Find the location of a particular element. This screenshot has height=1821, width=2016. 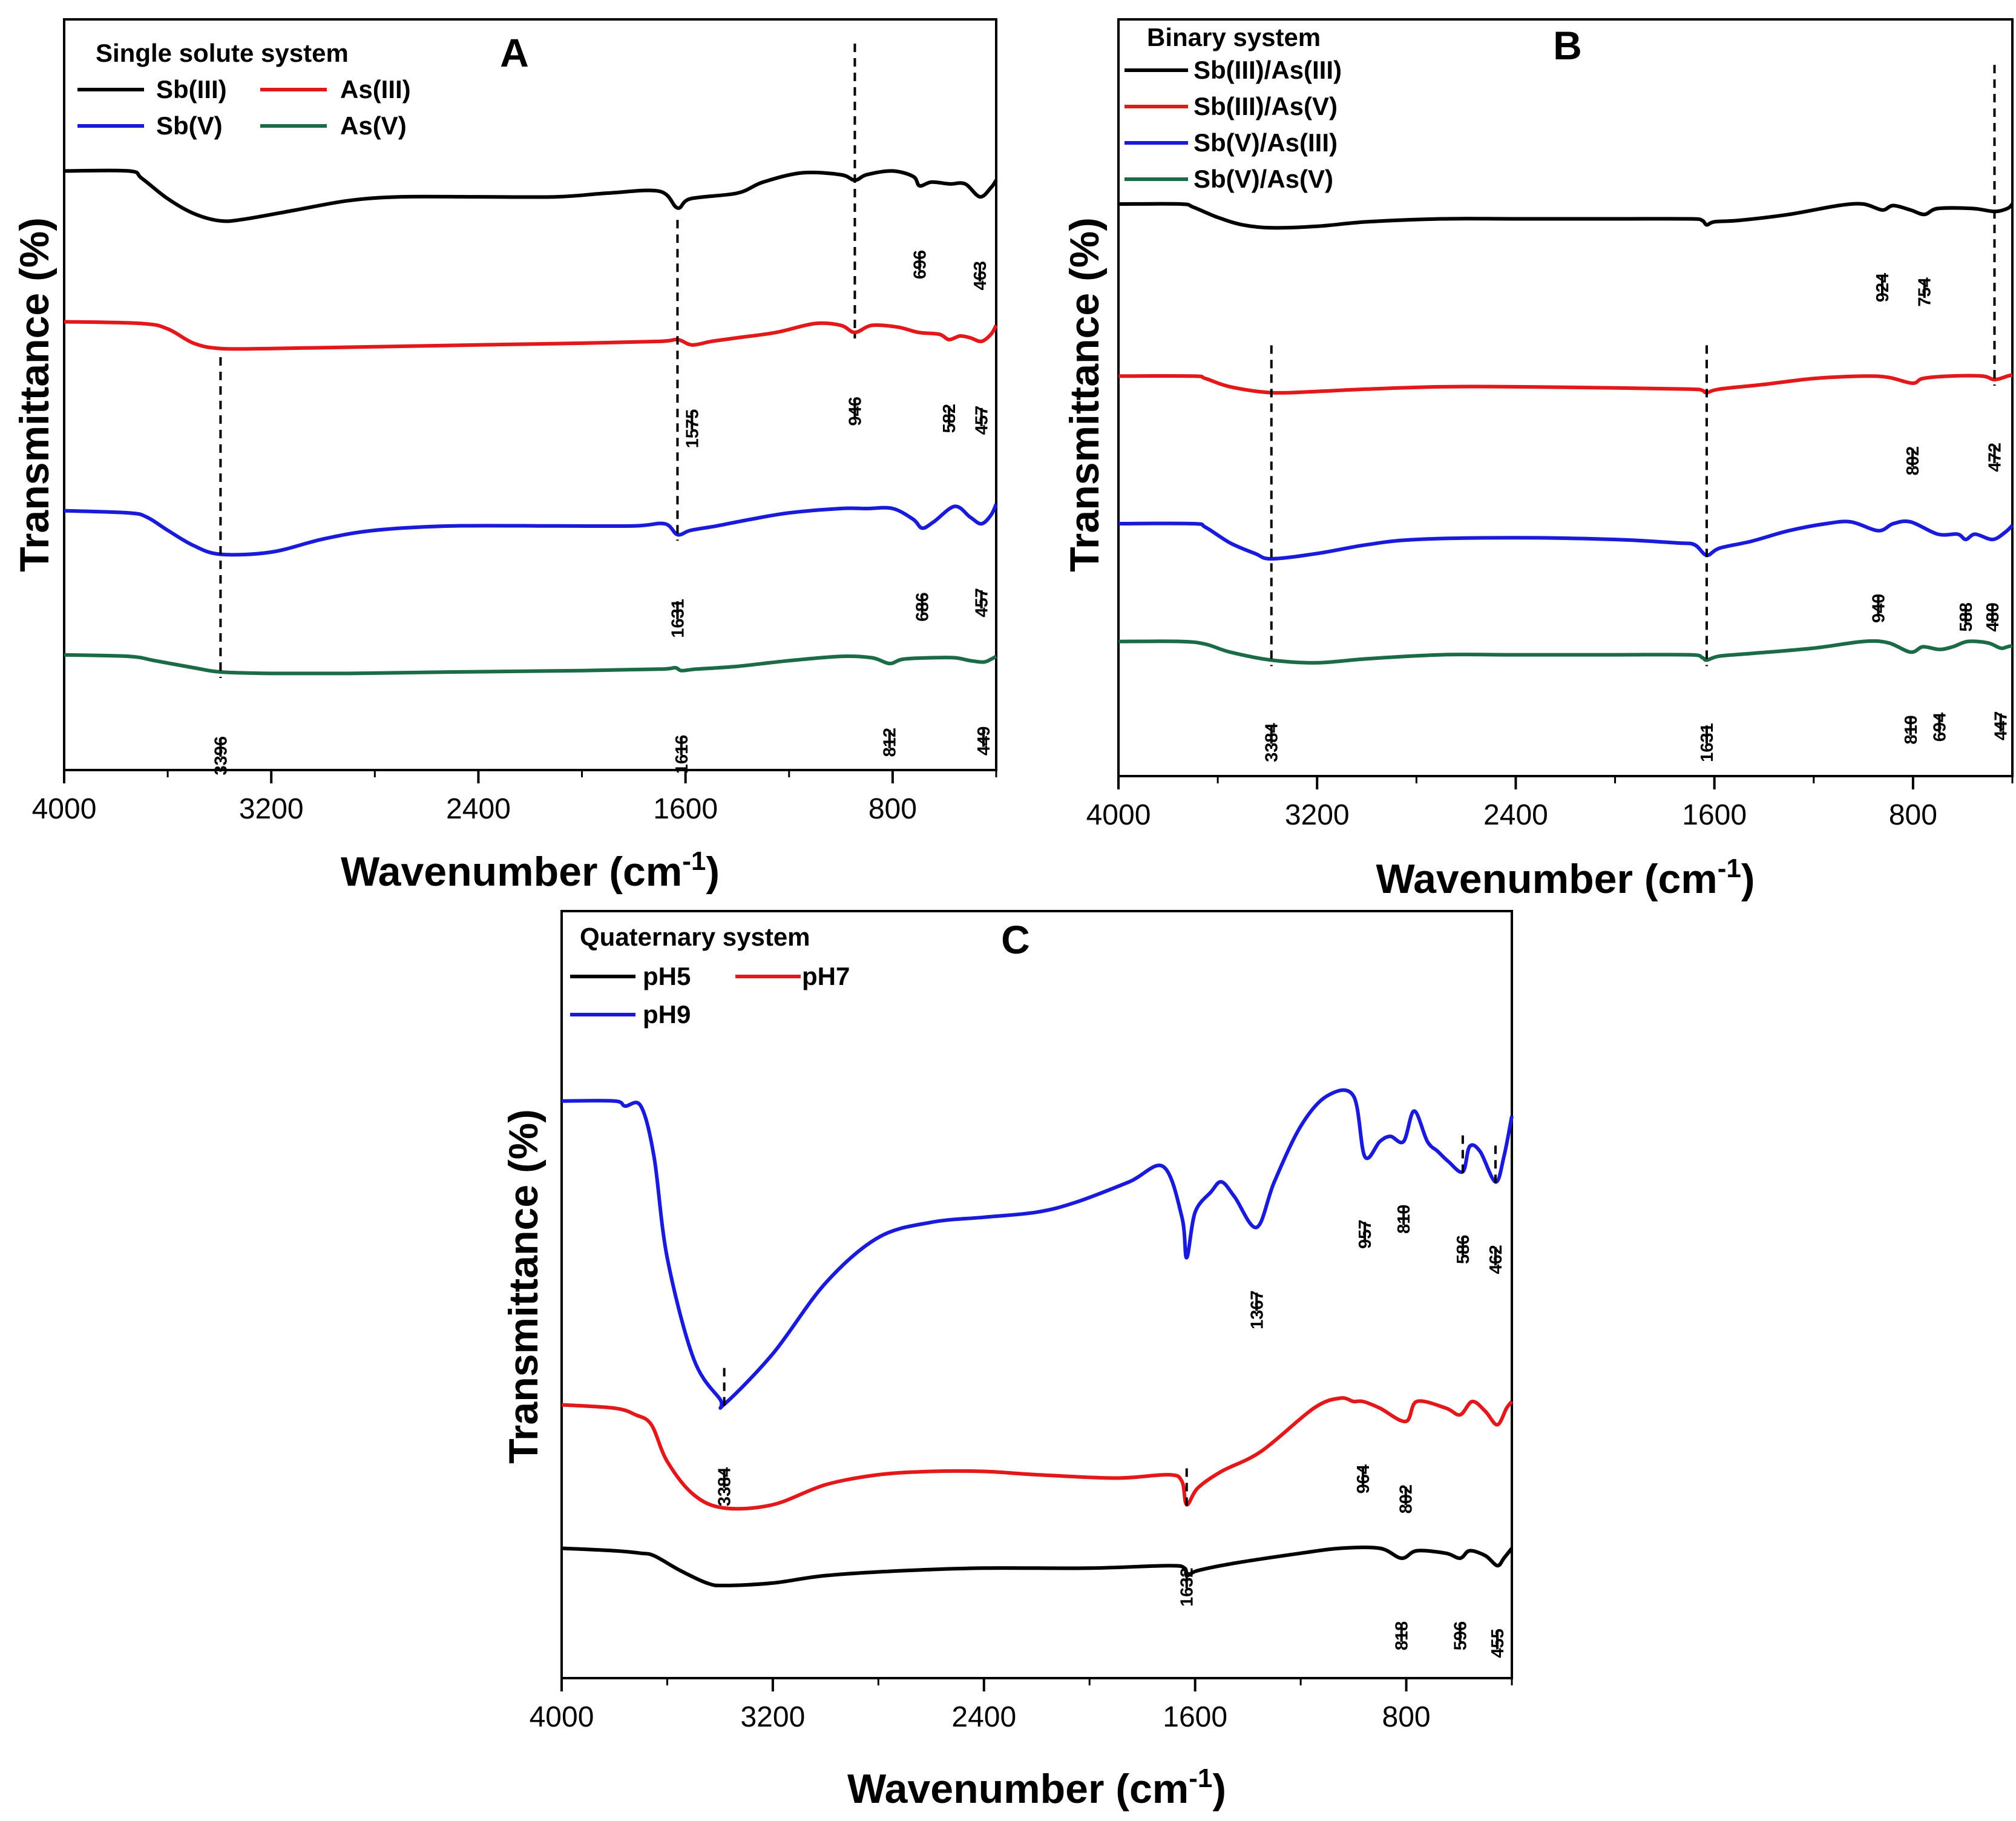

peak-label: 754 is located at coordinates (1926, 291).